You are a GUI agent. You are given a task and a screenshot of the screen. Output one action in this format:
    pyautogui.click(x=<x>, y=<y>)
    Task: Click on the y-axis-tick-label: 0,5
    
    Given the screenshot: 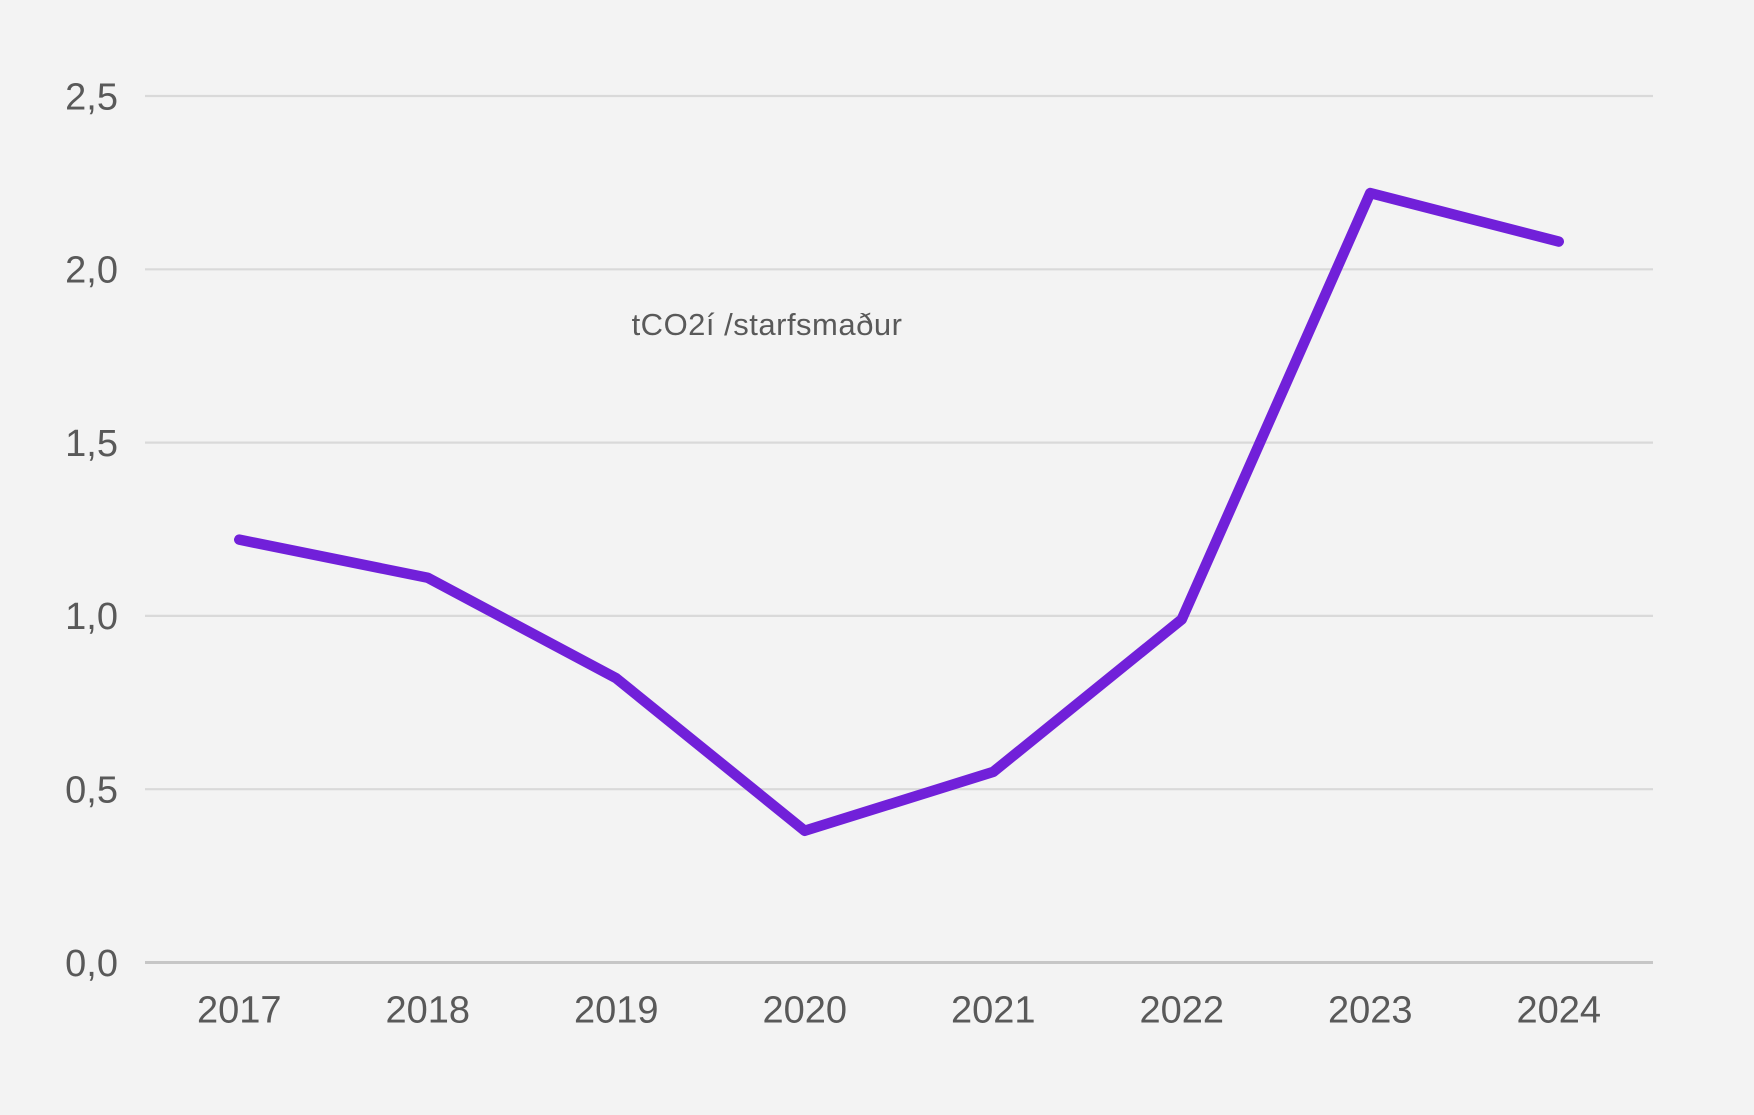 What is the action you would take?
    pyautogui.click(x=91, y=791)
    